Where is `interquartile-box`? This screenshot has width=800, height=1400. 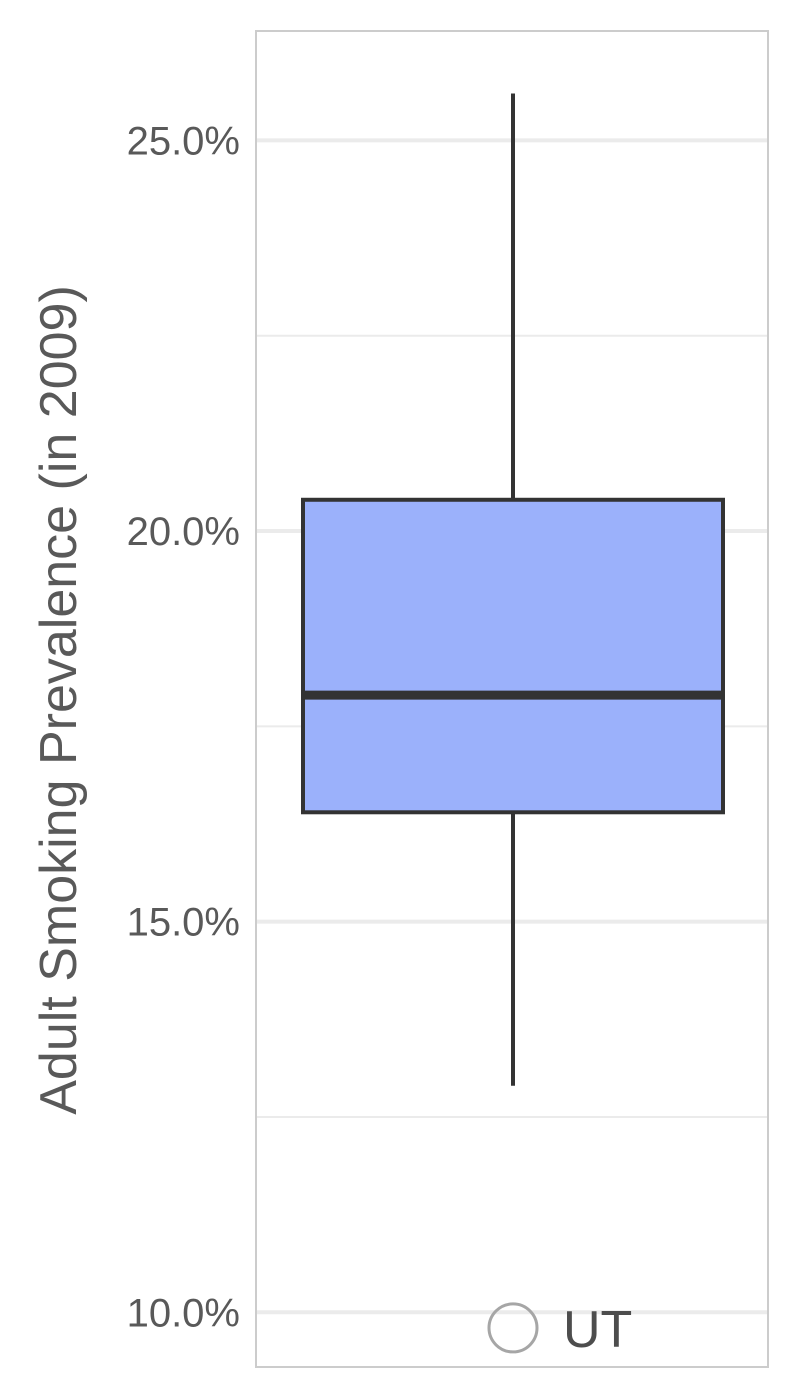 interquartile-box is located at coordinates (513, 656).